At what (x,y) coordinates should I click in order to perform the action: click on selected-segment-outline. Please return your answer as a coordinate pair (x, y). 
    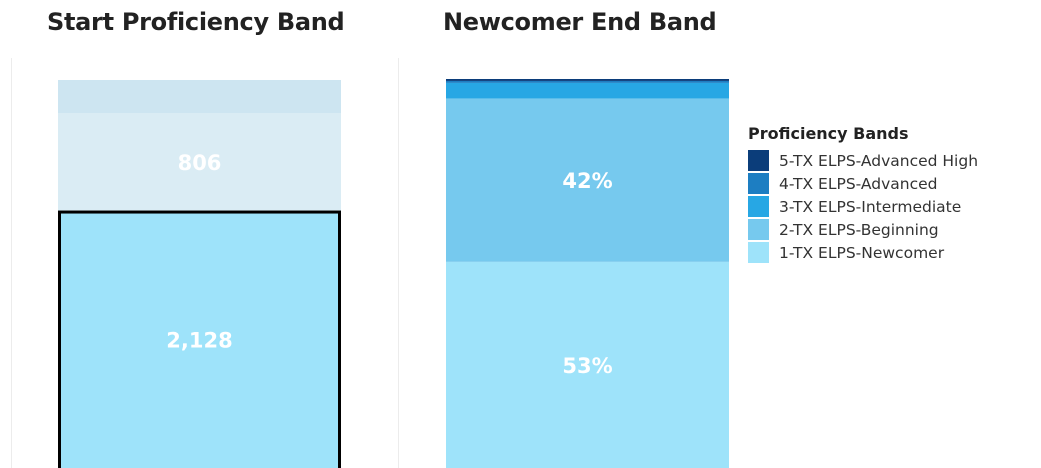
    Looking at the image, I should click on (199, 339).